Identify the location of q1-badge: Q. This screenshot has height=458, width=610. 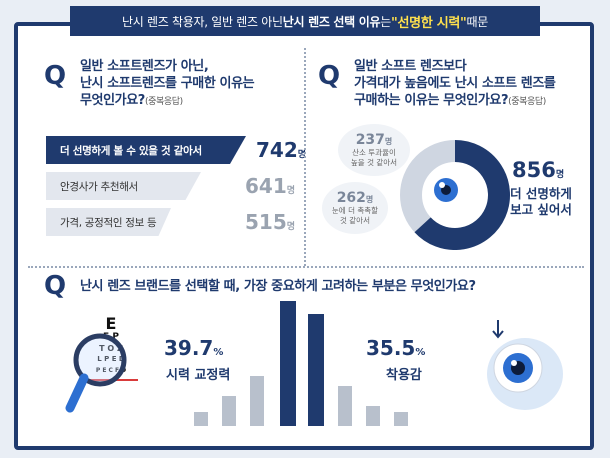
(55, 76).